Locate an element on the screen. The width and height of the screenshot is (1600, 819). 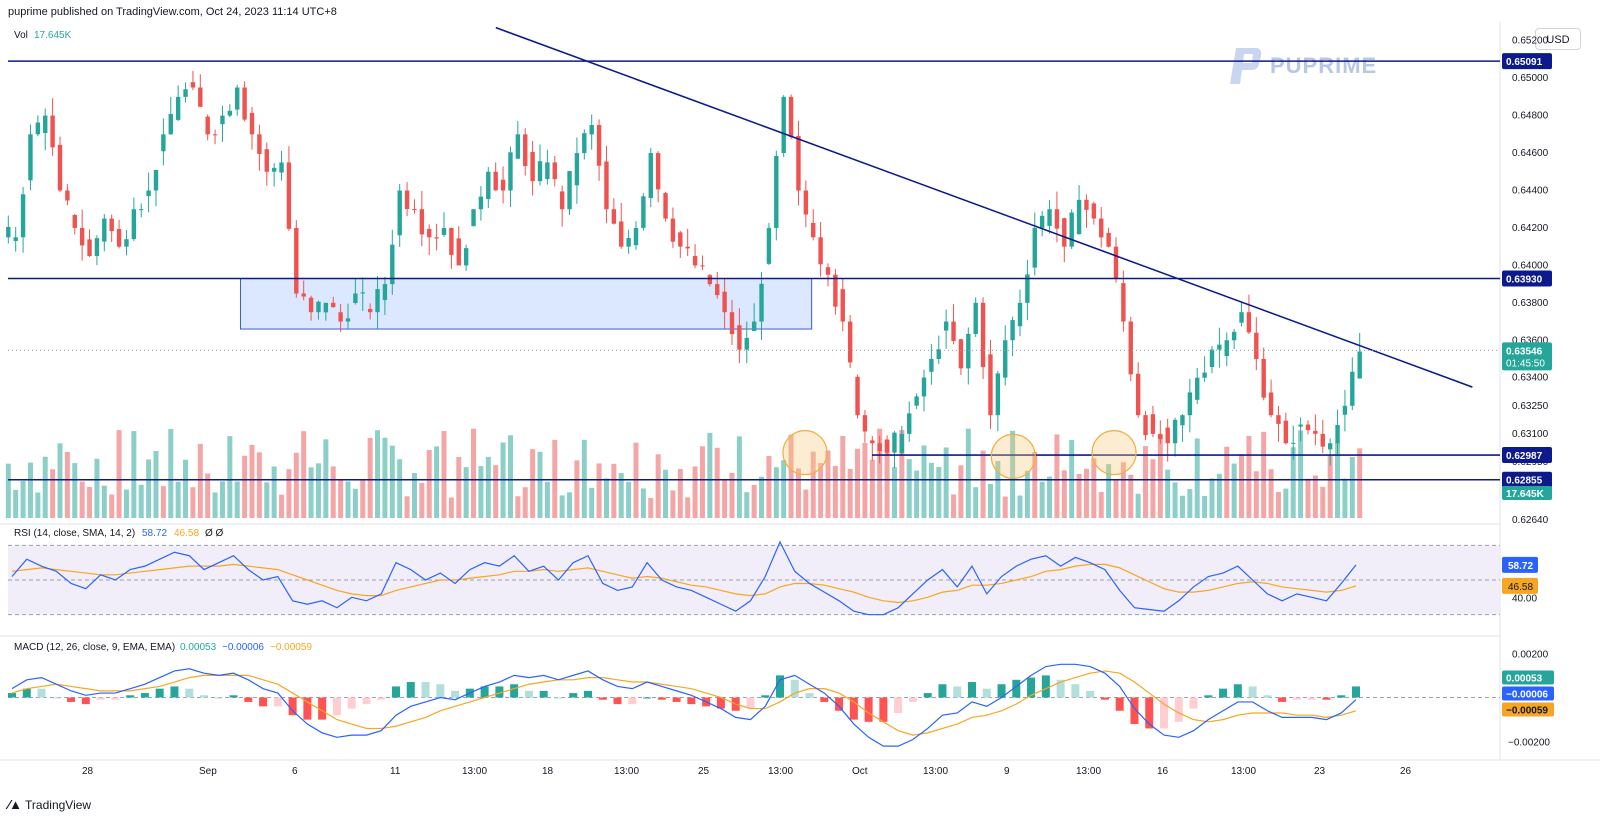
x-axis-tick-label: 26 is located at coordinates (1406, 771).